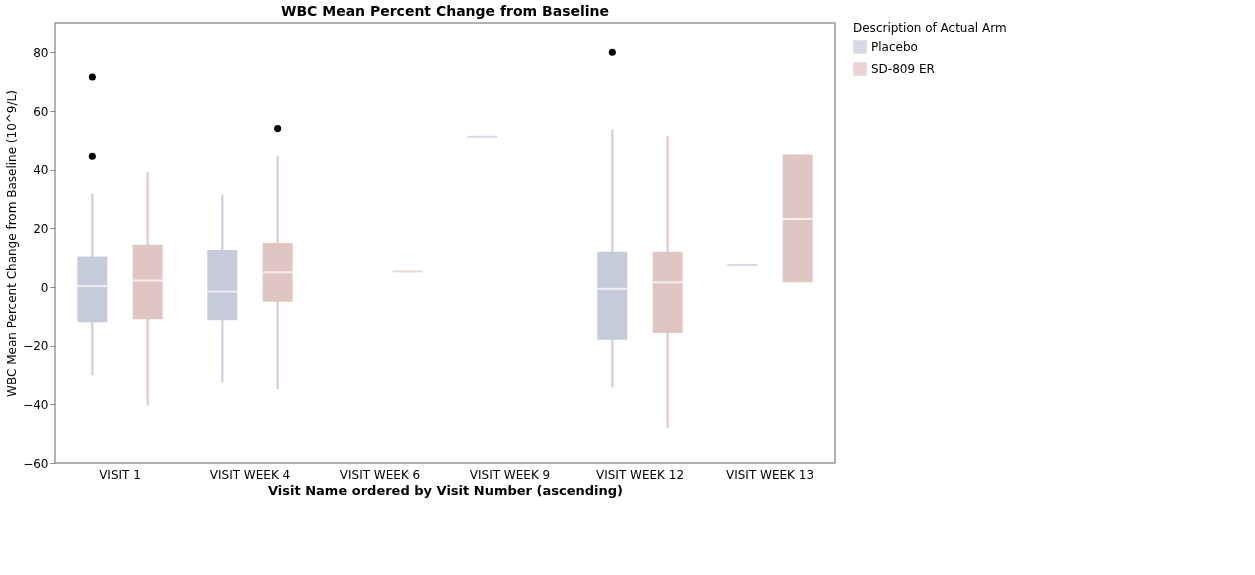 This screenshot has height=575, width=1255. Describe the element at coordinates (36, 463) in the screenshot. I see `y-tick-label: −60` at that location.